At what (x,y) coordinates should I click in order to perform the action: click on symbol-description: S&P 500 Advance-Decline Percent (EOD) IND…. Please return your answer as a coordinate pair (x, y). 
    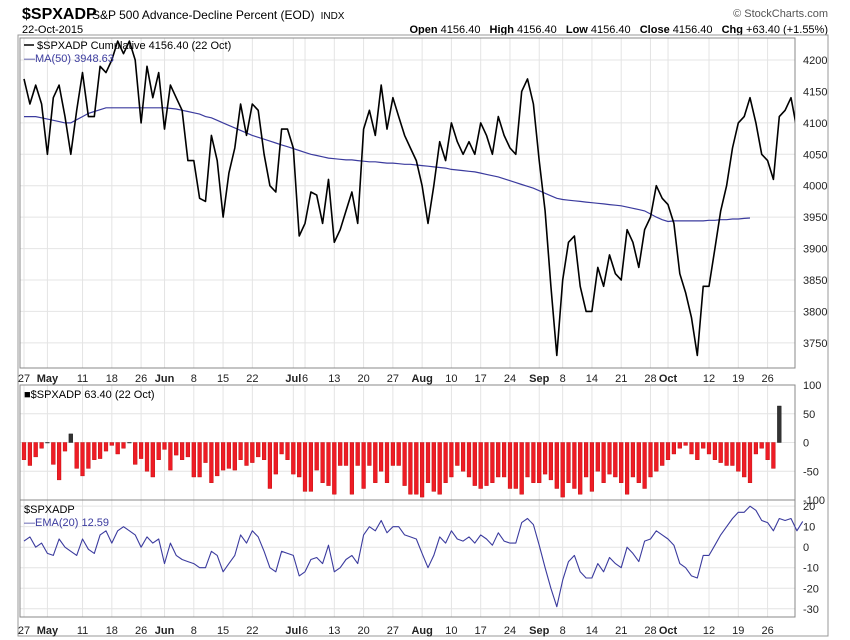
    Looking at the image, I should click on (218, 15).